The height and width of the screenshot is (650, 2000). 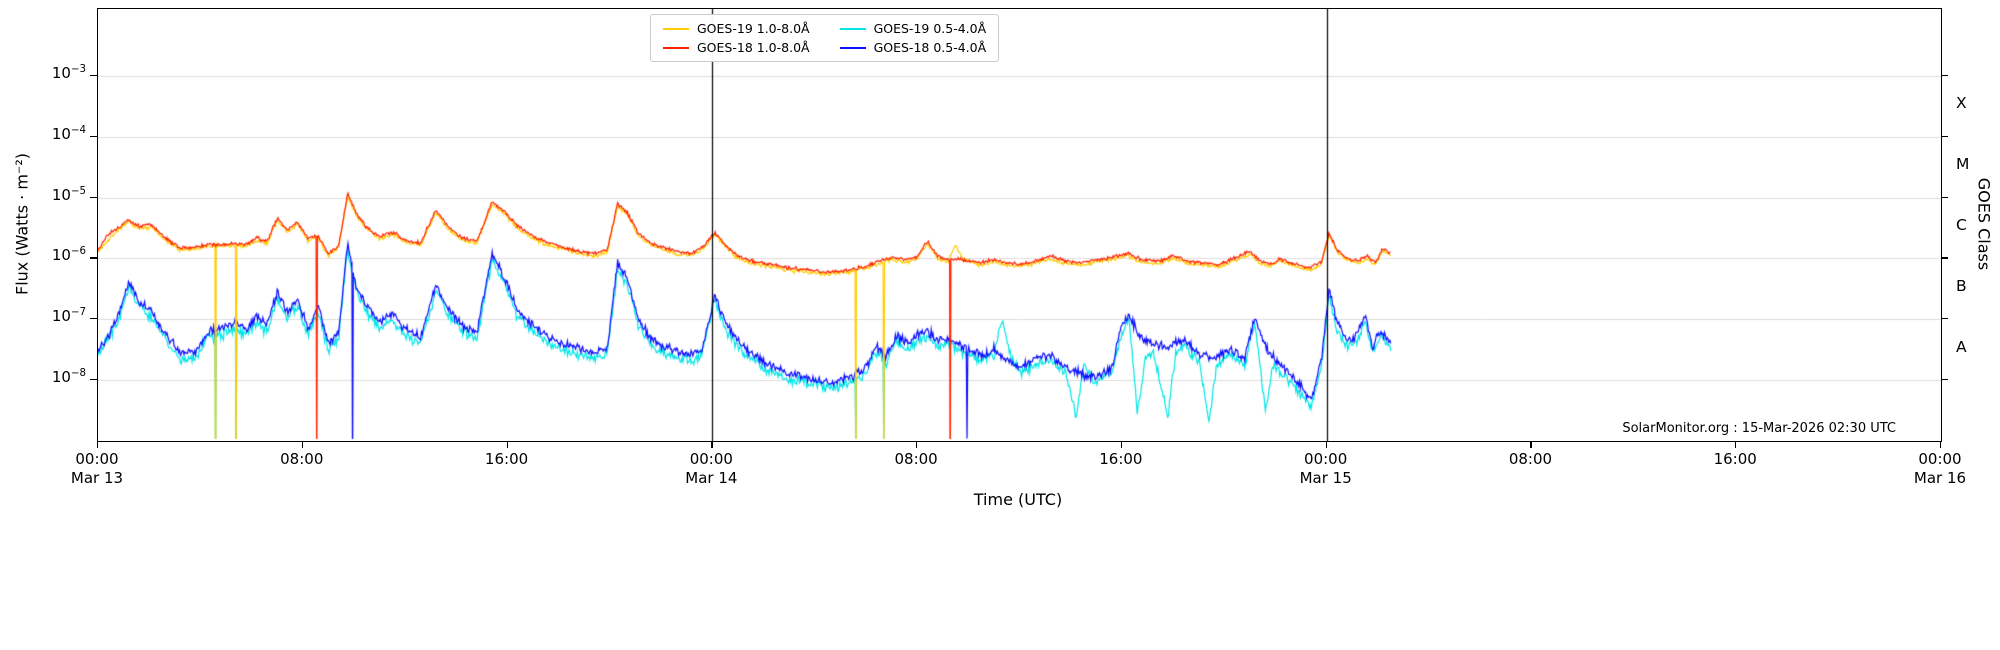 I want to click on y-tick-label: 10⁻⁷, so click(x=68, y=316).